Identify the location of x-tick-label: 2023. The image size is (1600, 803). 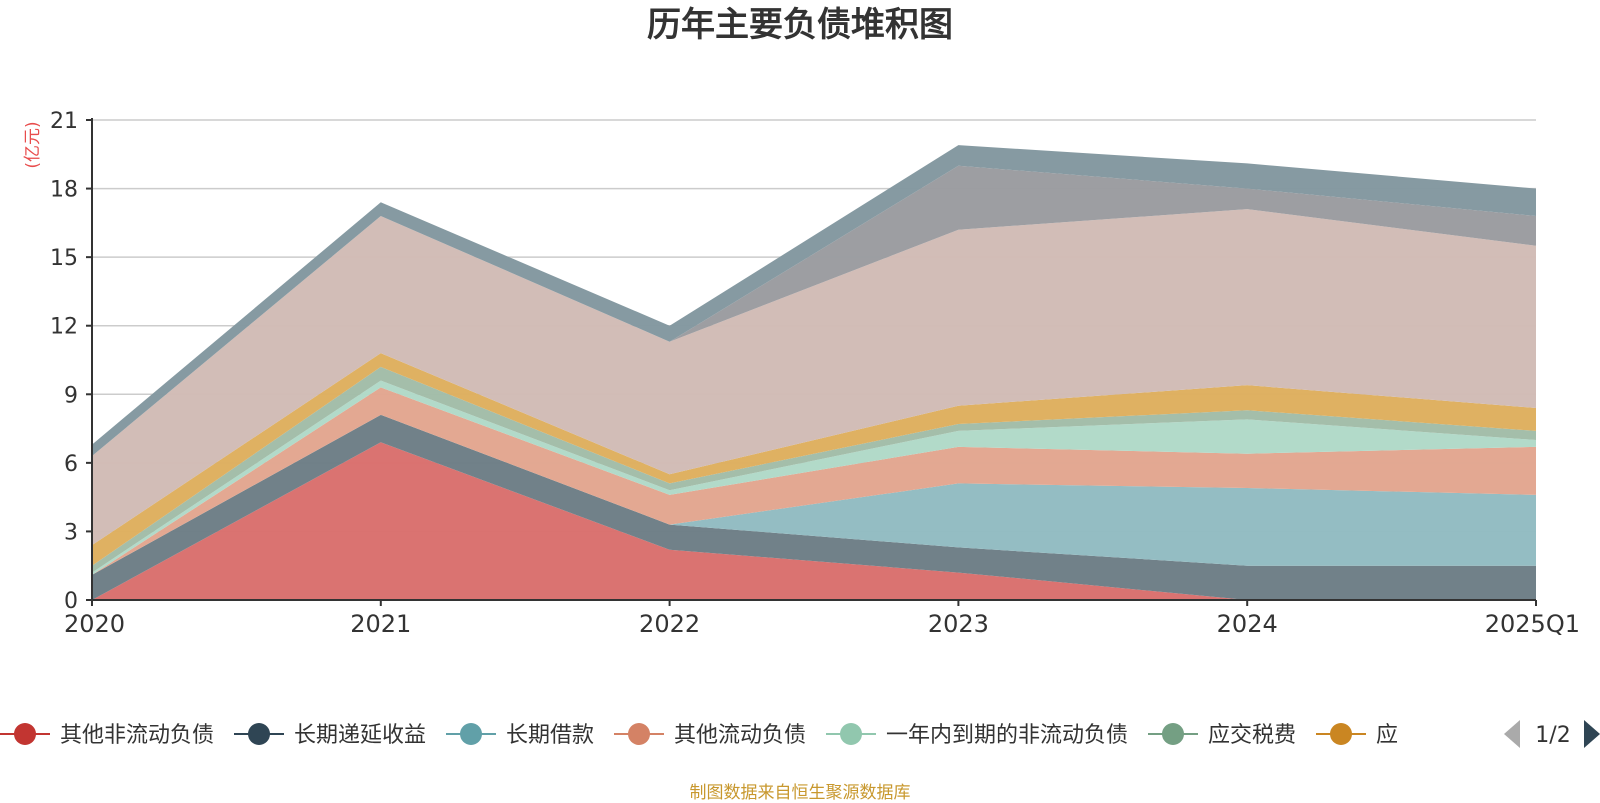
(958, 624).